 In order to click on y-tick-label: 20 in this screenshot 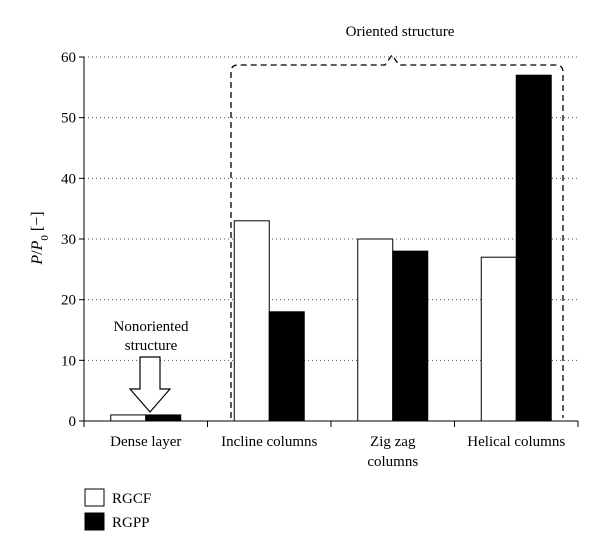, I will do `click(68, 301)`.